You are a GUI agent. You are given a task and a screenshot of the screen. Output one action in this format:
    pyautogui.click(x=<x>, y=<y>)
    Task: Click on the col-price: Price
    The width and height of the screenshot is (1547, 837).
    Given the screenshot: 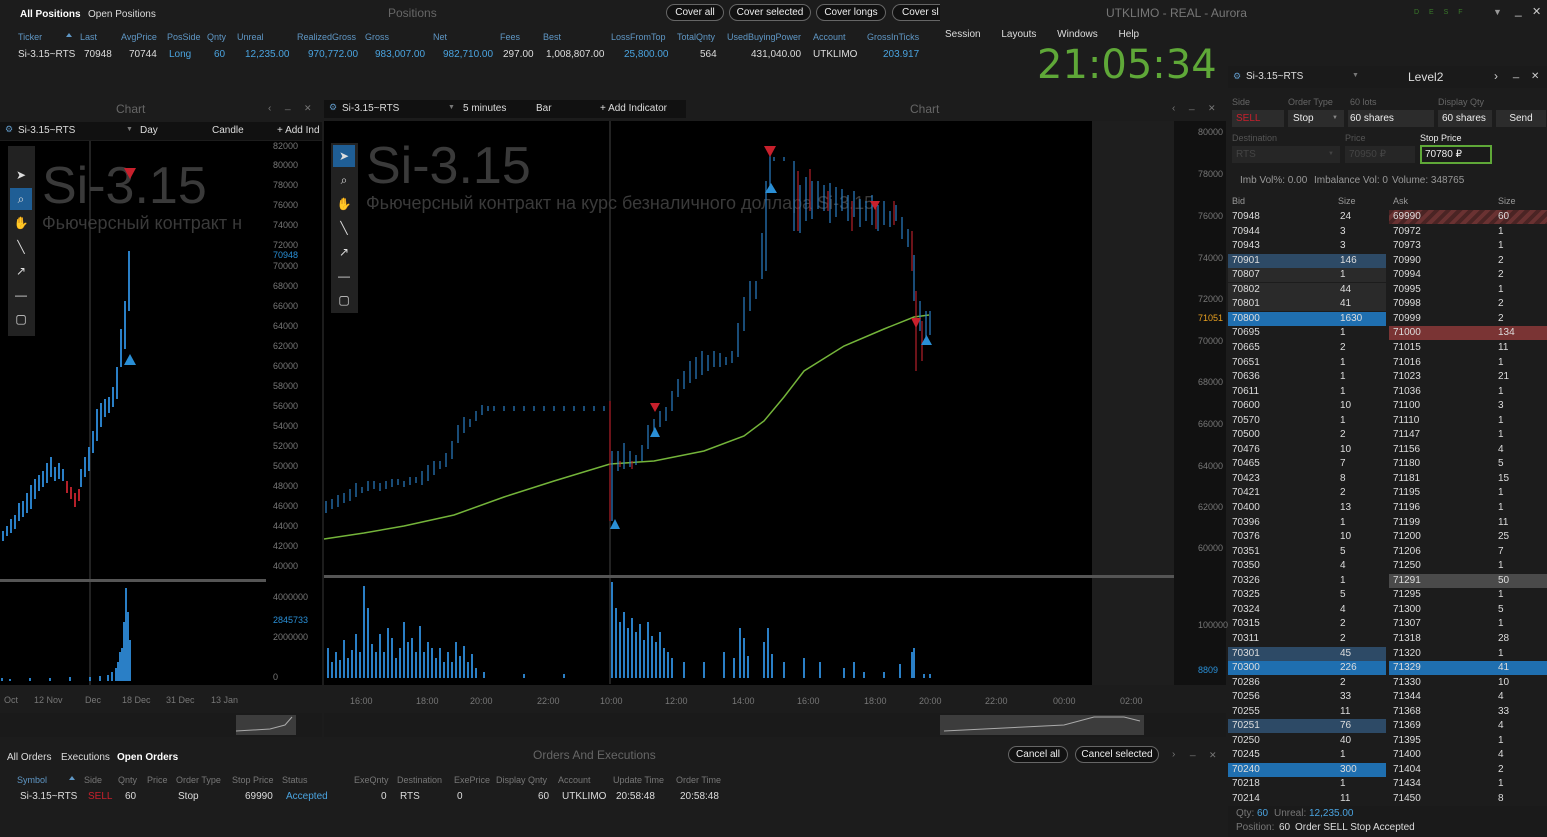 What is the action you would take?
    pyautogui.click(x=157, y=780)
    